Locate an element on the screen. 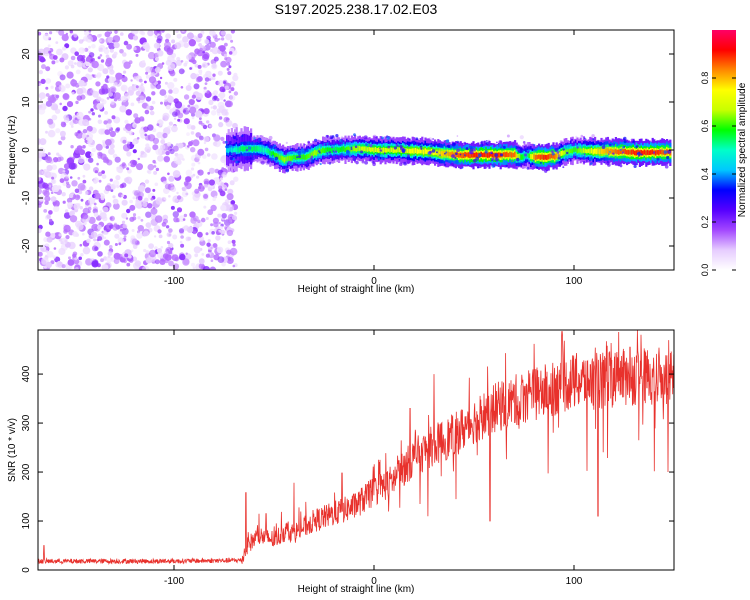 This screenshot has width=750, height=600. y-tick-label: 0 is located at coordinates (26, 570).